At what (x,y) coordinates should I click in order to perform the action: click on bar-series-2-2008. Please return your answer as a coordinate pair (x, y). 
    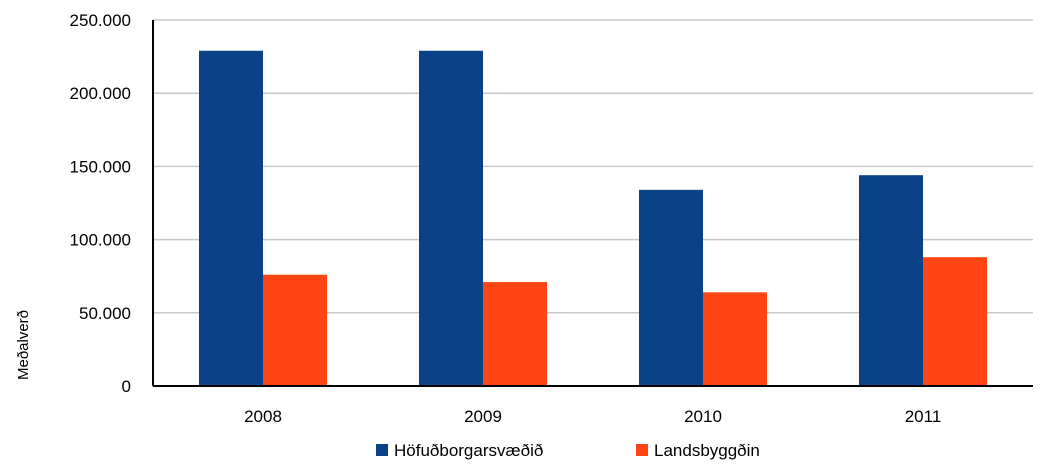
    Looking at the image, I should click on (295, 330).